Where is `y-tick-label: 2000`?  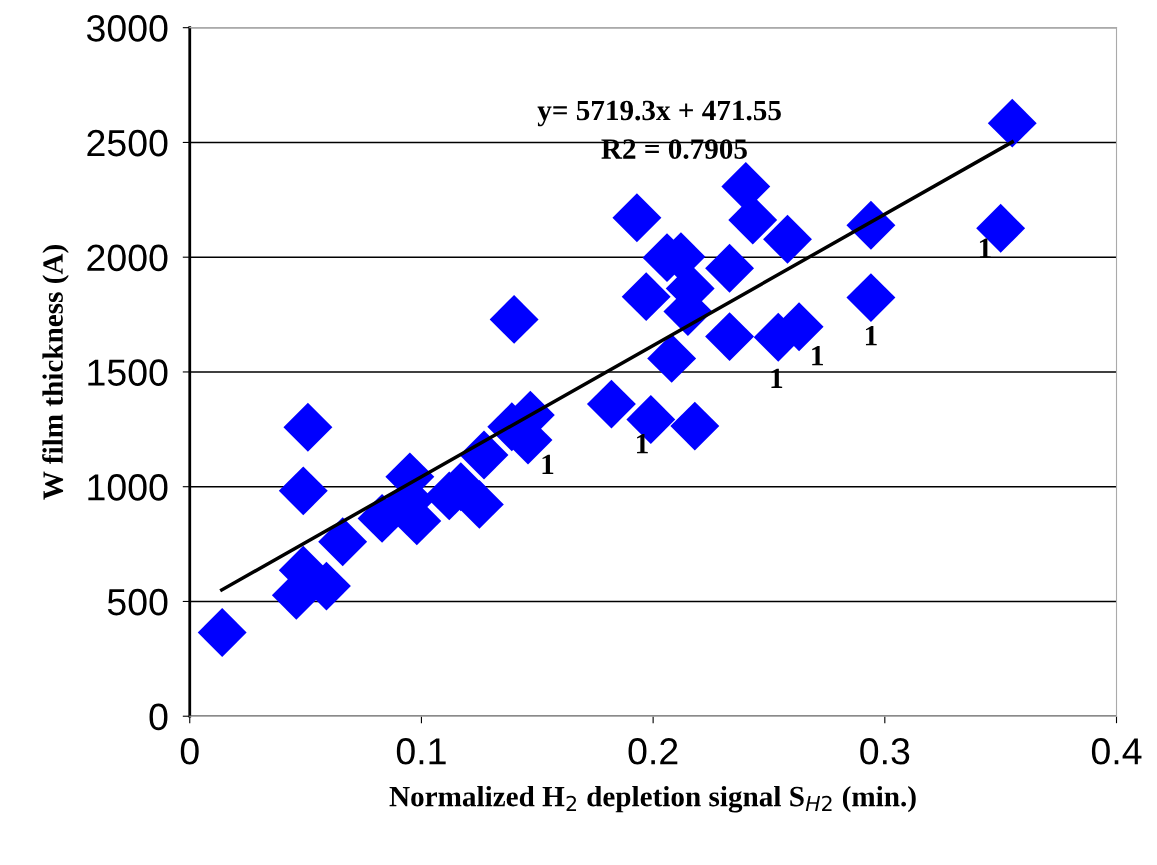 y-tick-label: 2000 is located at coordinates (127, 258).